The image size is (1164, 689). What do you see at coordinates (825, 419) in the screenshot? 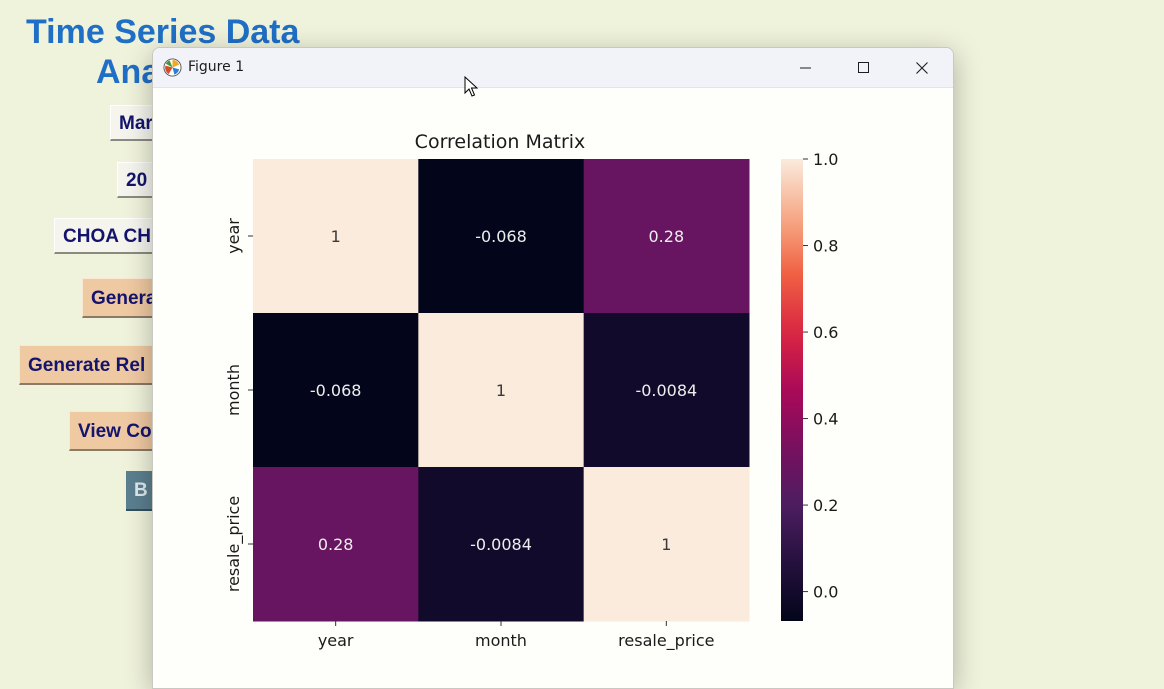
I see `colorbar-tick-label: 0.4` at bounding box center [825, 419].